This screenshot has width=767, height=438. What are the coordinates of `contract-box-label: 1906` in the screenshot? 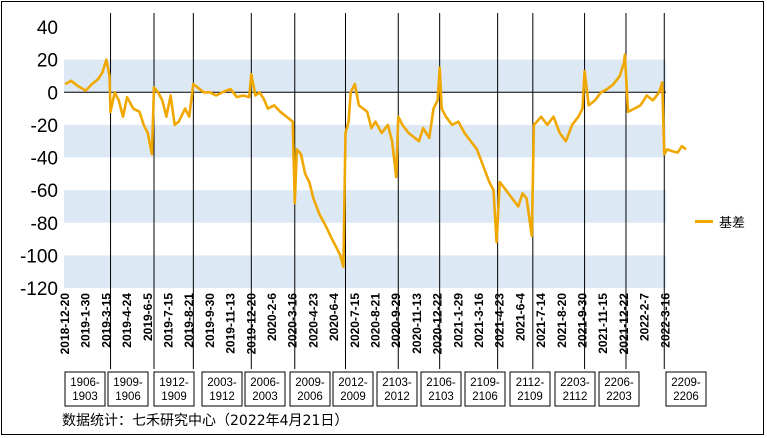 It's located at (128, 397).